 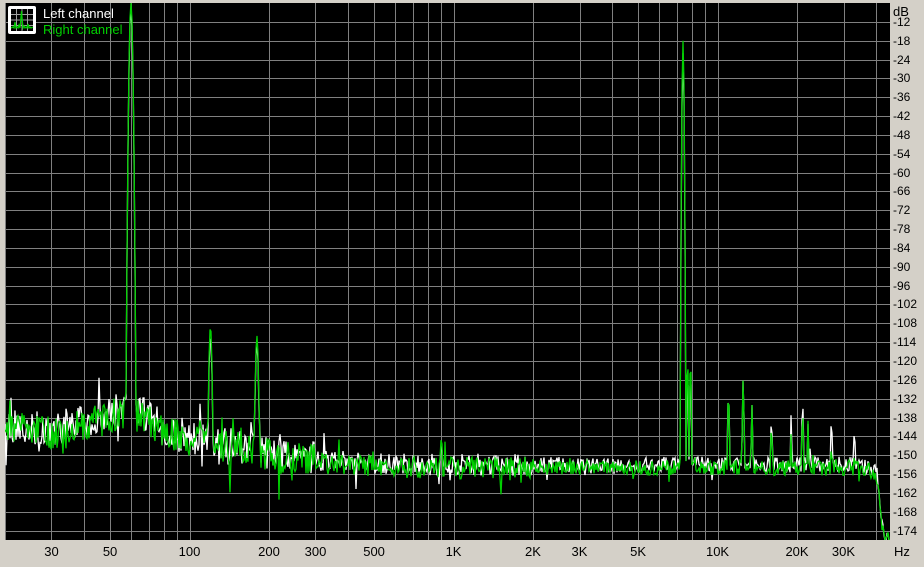 What do you see at coordinates (902, 229) in the screenshot?
I see `y-axis-tick: -78` at bounding box center [902, 229].